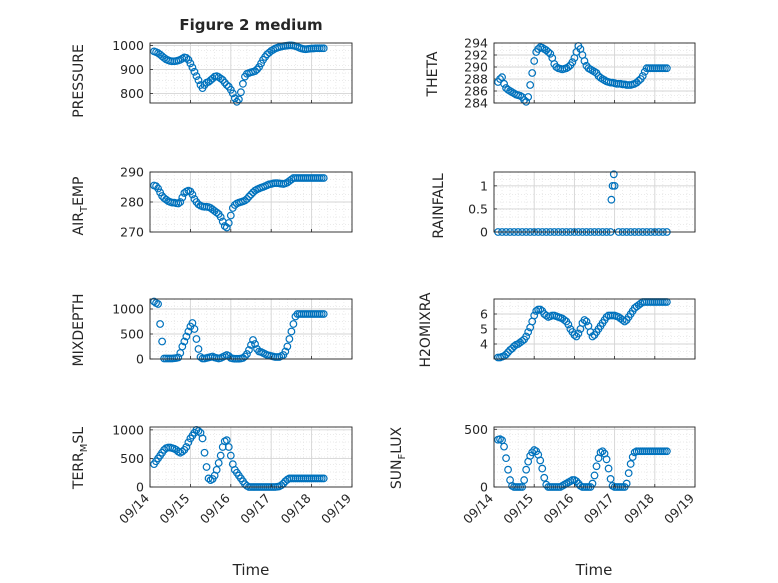  What do you see at coordinates (80, 458) in the screenshot?
I see `ylabel-terr-msl: TERRMSL` at bounding box center [80, 458].